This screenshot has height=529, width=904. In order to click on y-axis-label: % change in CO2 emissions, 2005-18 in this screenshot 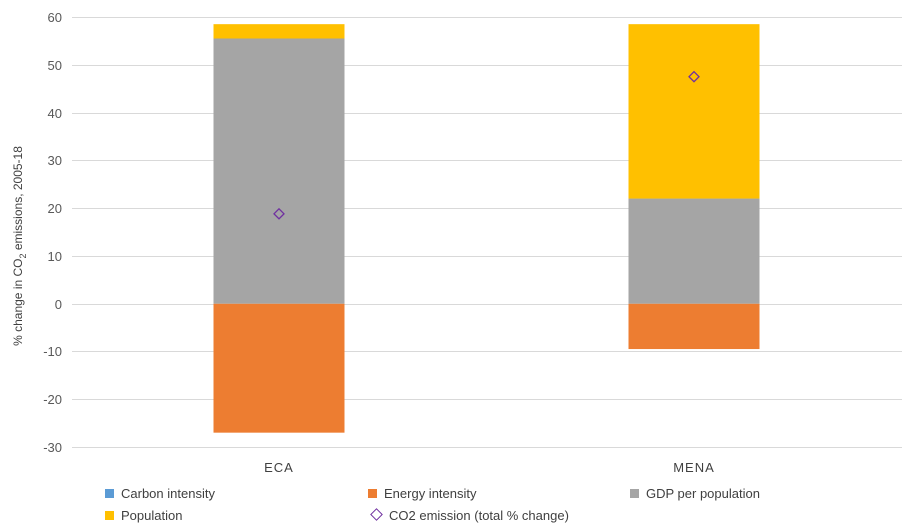, I will do `click(19, 246)`.